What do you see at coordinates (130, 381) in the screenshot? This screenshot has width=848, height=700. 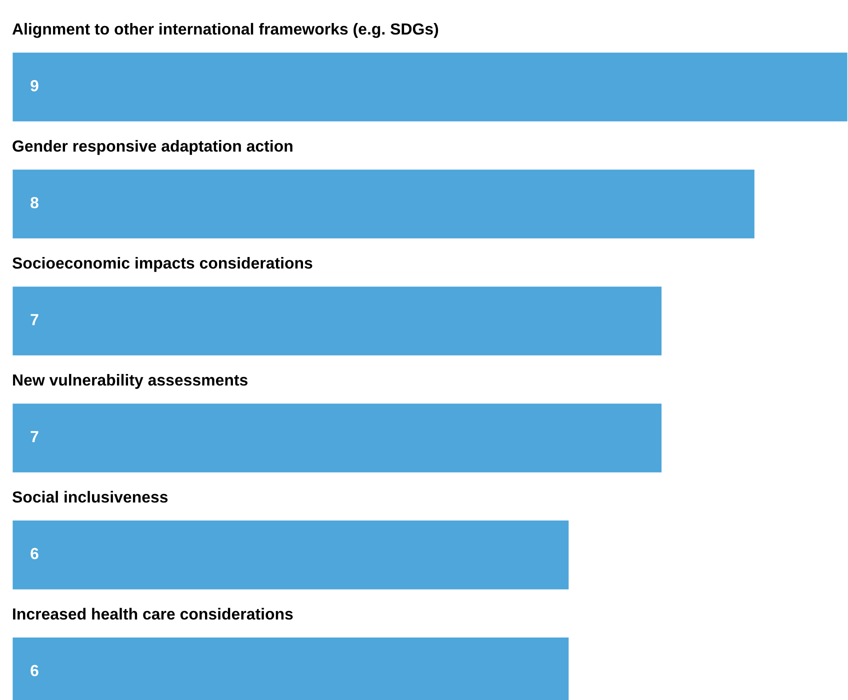 I see `y-tick-label: New vulnerability assessments` at bounding box center [130, 381].